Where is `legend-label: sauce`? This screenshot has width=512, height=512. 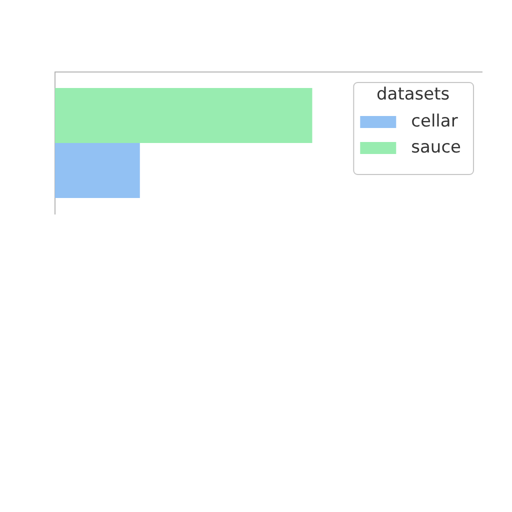
legend-label: sauce is located at coordinates (436, 147).